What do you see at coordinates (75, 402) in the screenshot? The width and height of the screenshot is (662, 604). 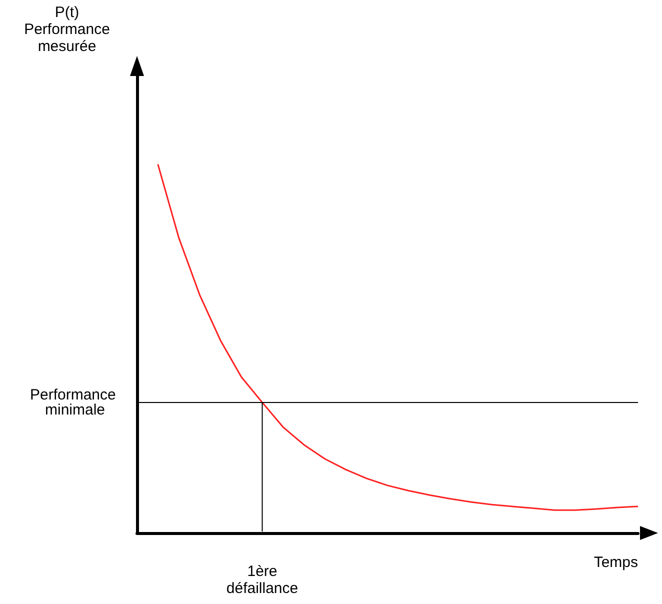 I see `ref-line-label: Performance minimale` at bounding box center [75, 402].